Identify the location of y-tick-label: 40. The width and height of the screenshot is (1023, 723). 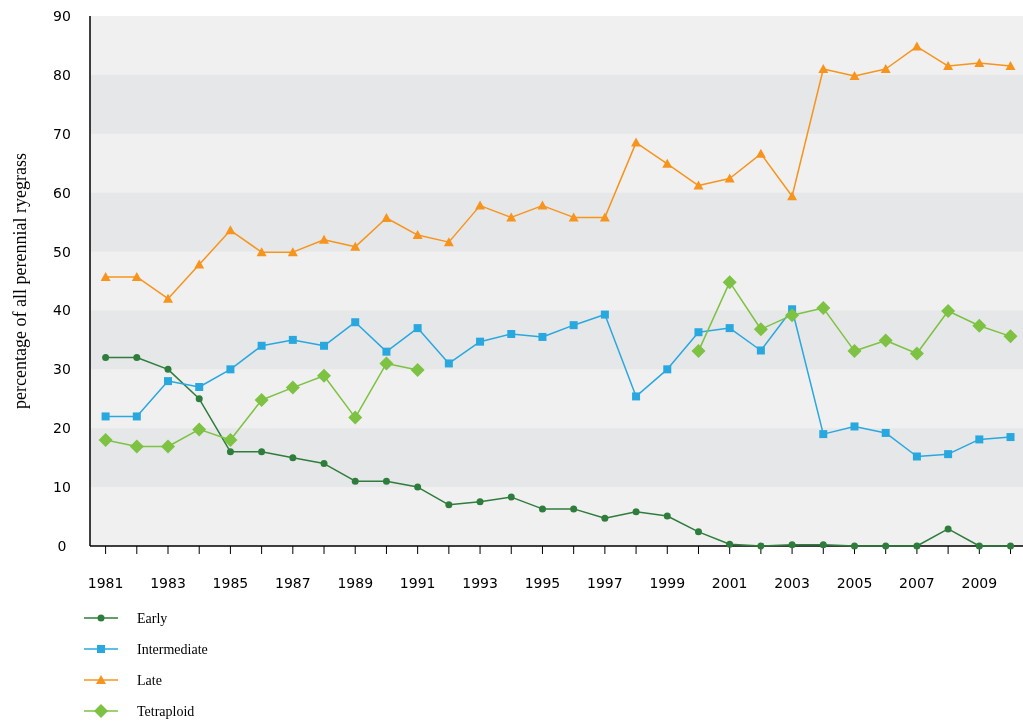
(62, 310).